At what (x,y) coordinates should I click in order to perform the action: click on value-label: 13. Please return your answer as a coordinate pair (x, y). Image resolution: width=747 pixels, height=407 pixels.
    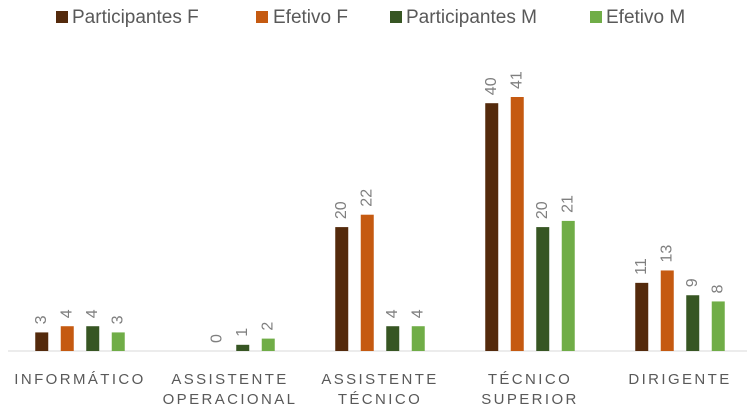
    Looking at the image, I should click on (666, 254).